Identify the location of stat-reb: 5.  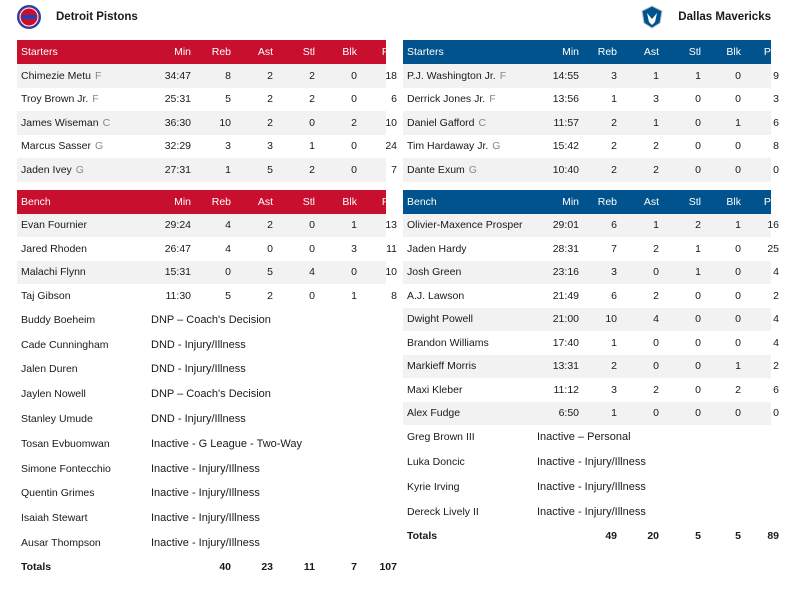
(228, 295).